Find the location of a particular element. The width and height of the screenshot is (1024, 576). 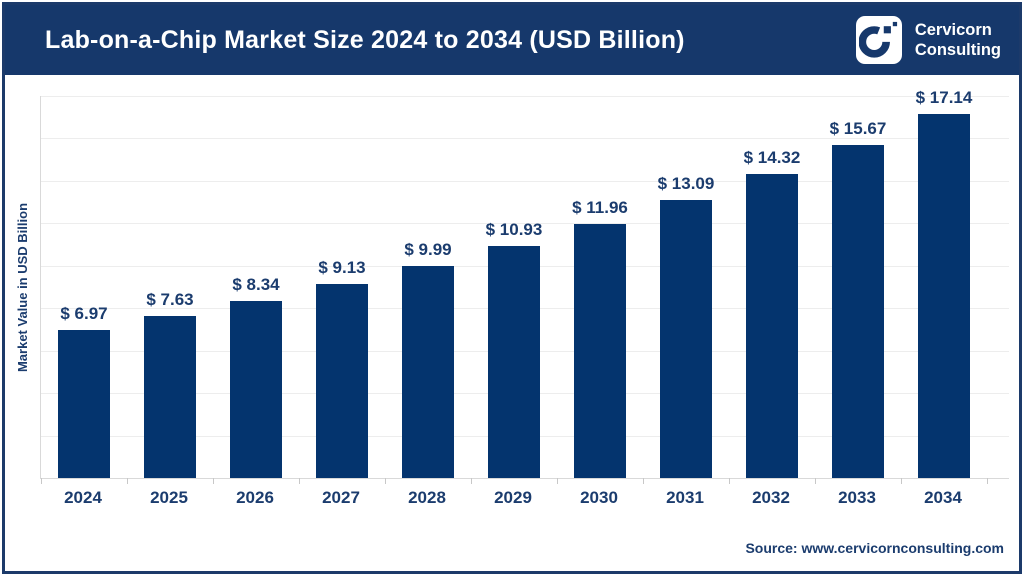

x-axis-label-2025: 2025 is located at coordinates (169, 497).